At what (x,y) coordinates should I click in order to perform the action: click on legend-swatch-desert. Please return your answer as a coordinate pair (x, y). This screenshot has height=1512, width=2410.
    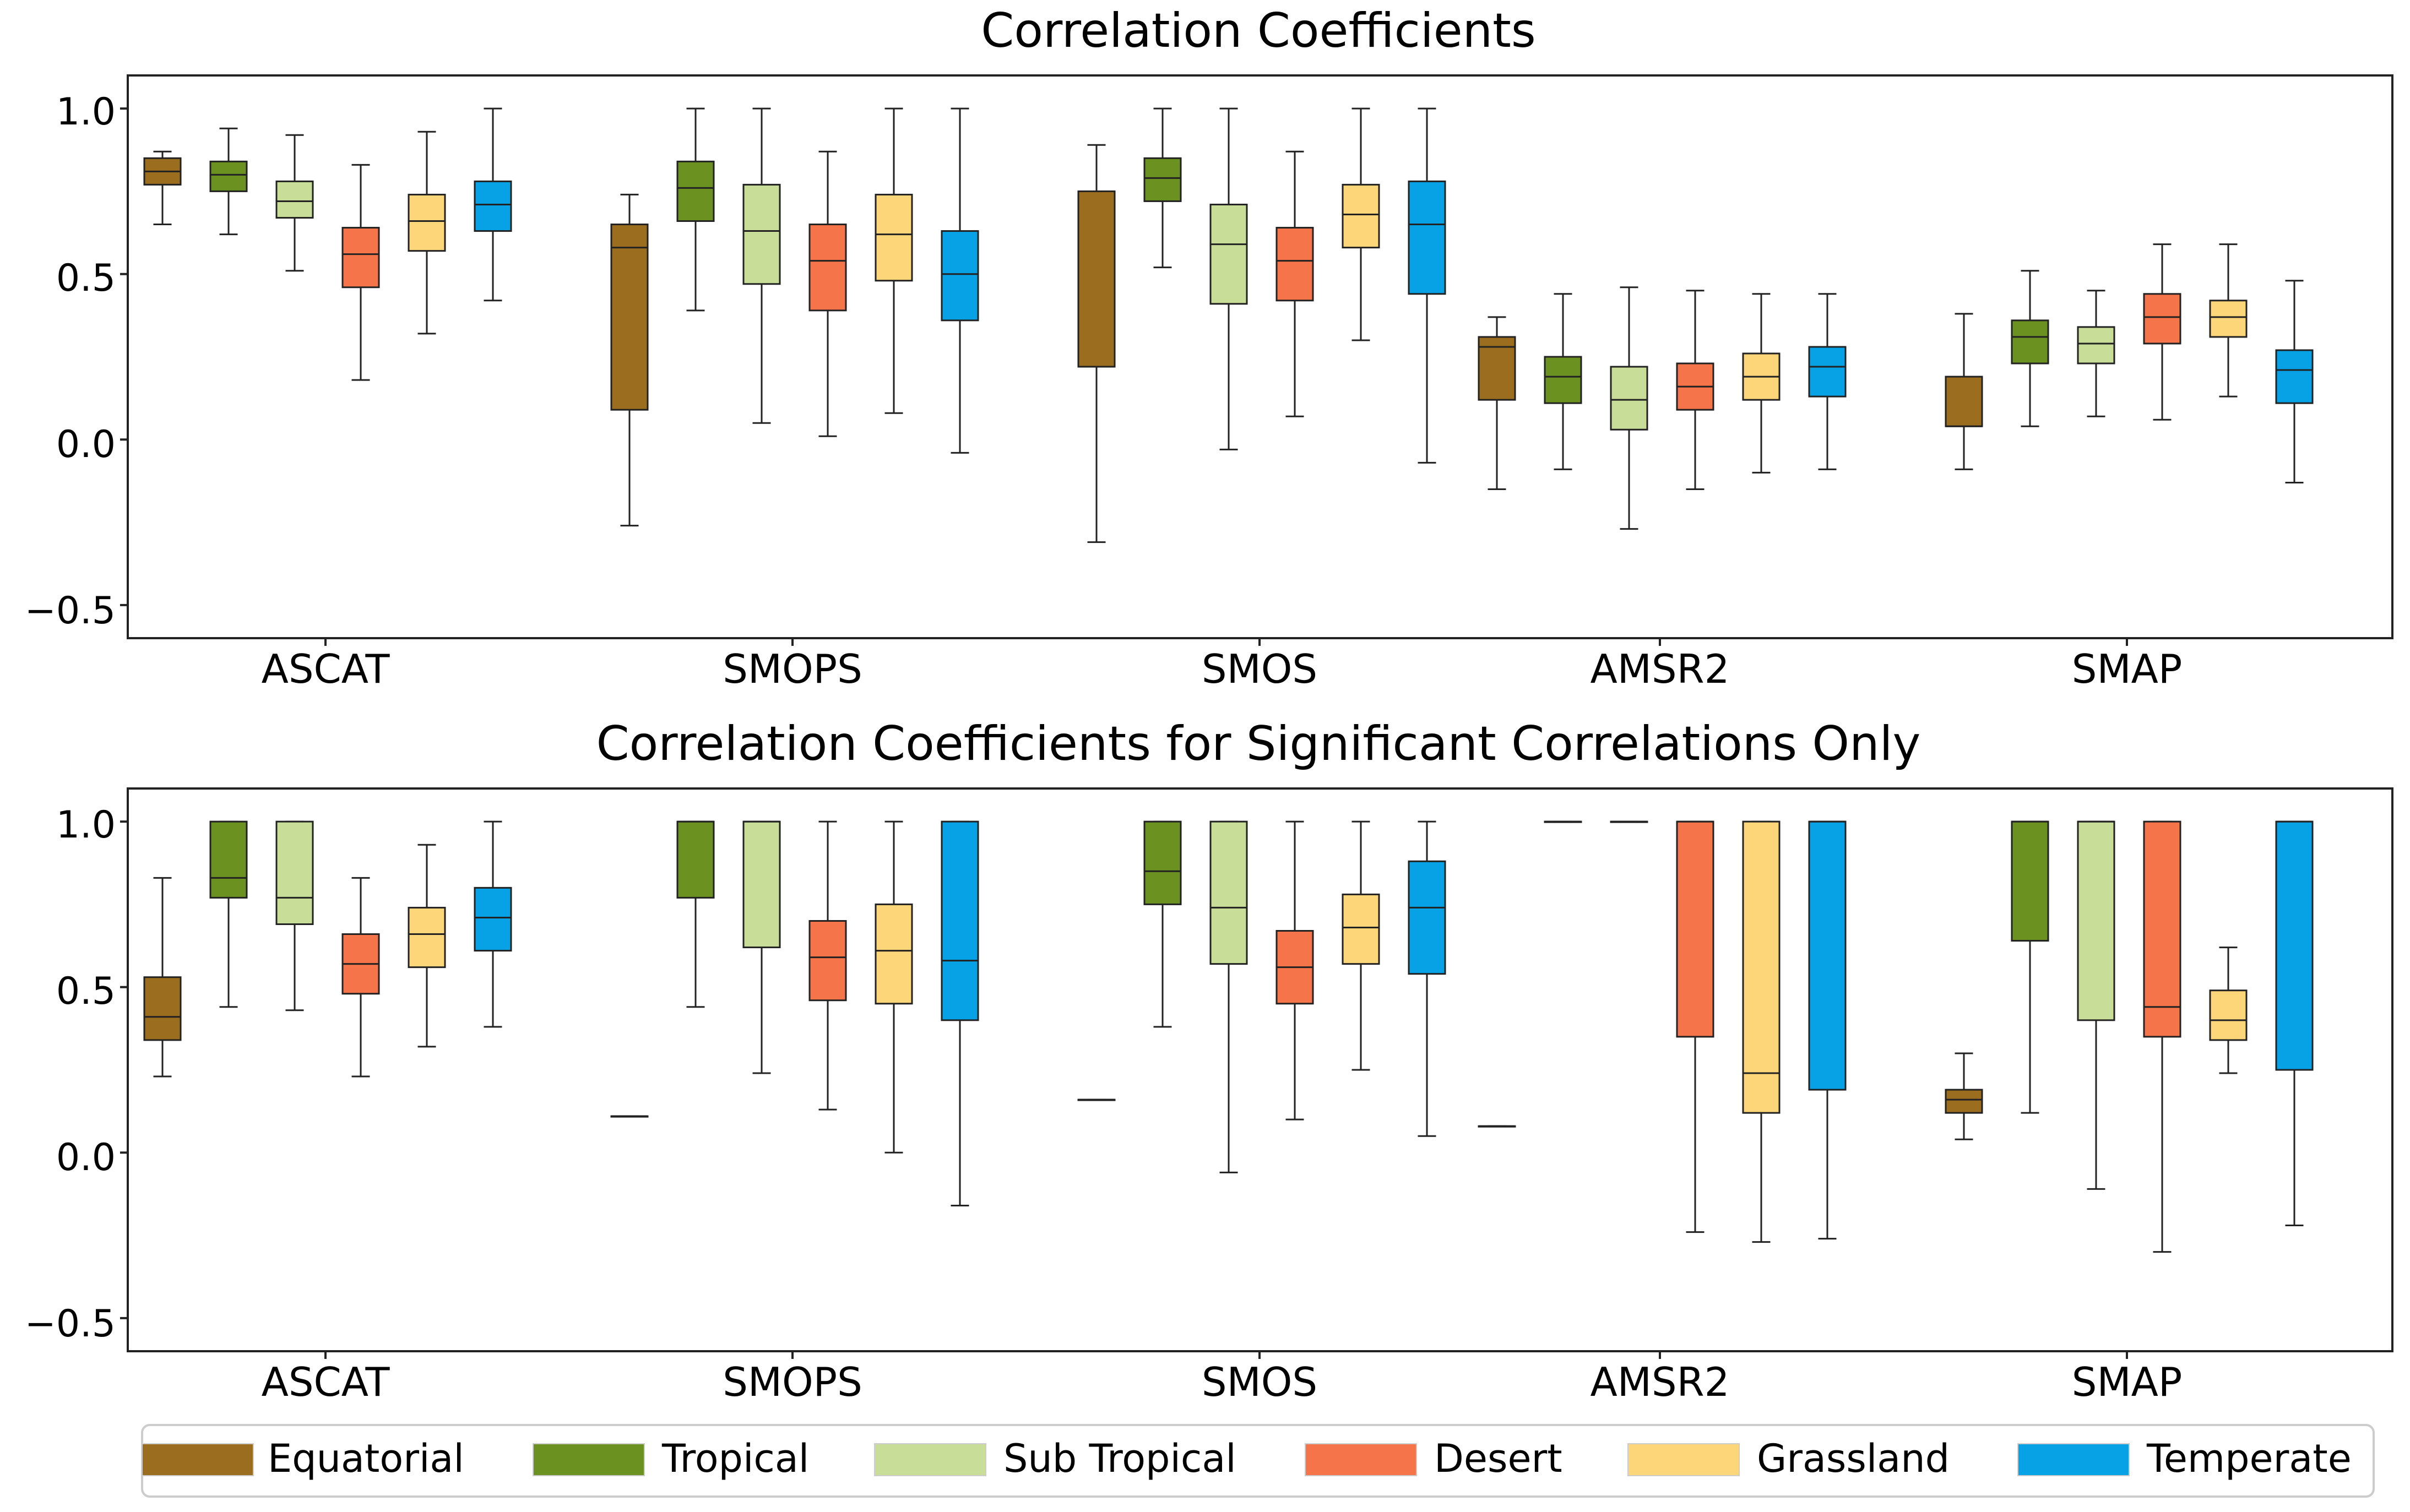
    Looking at the image, I should click on (1361, 1459).